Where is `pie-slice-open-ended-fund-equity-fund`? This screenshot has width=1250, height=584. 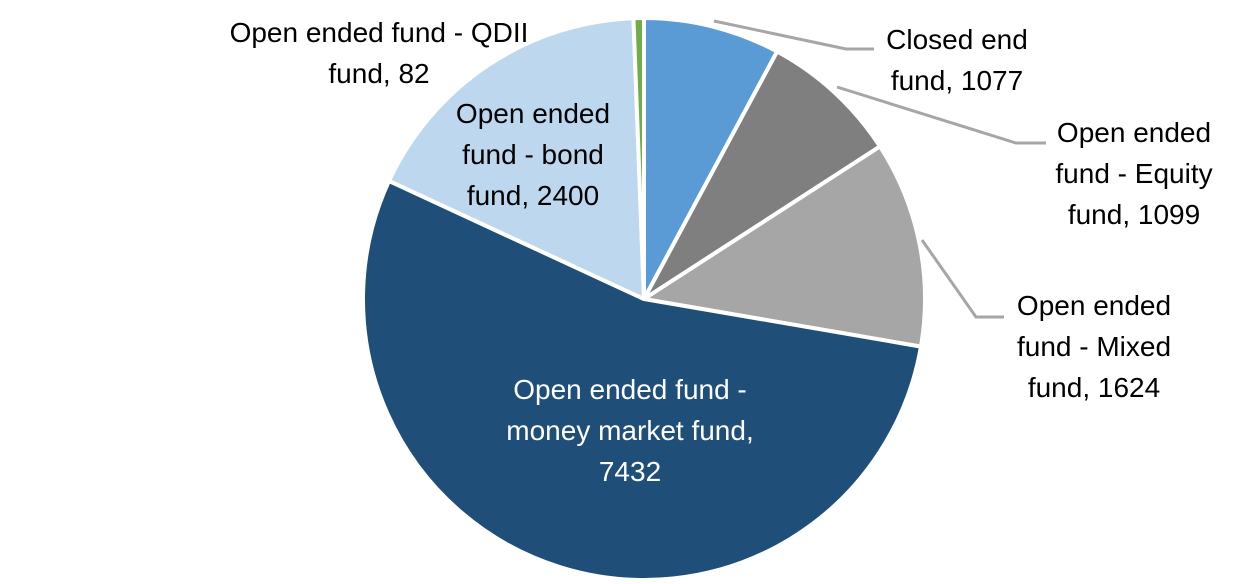
pie-slice-open-ended-fund-equity-fund is located at coordinates (762, 175).